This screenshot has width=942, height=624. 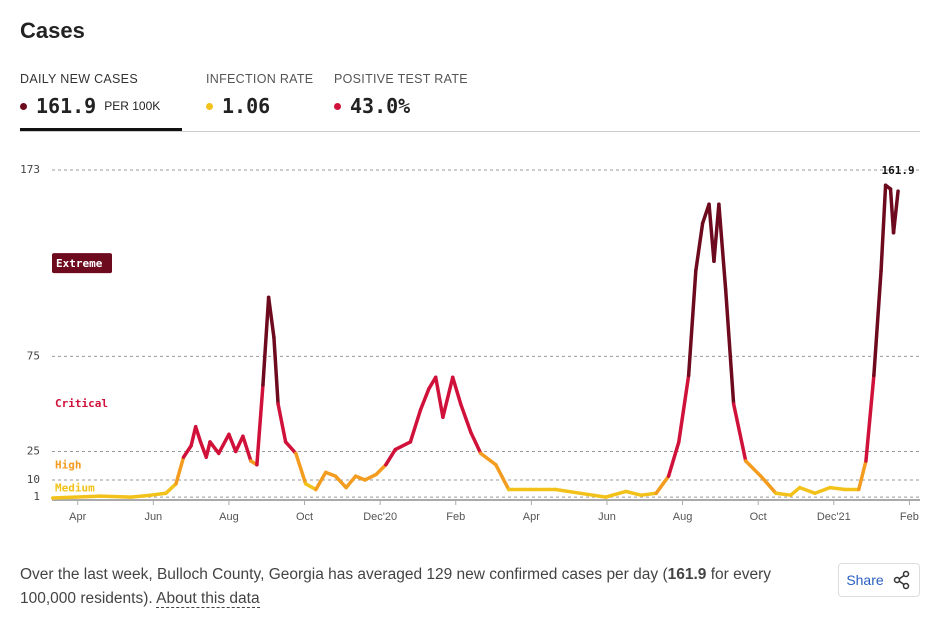 I want to click on tab-label: INFECTION RATE, so click(x=260, y=79).